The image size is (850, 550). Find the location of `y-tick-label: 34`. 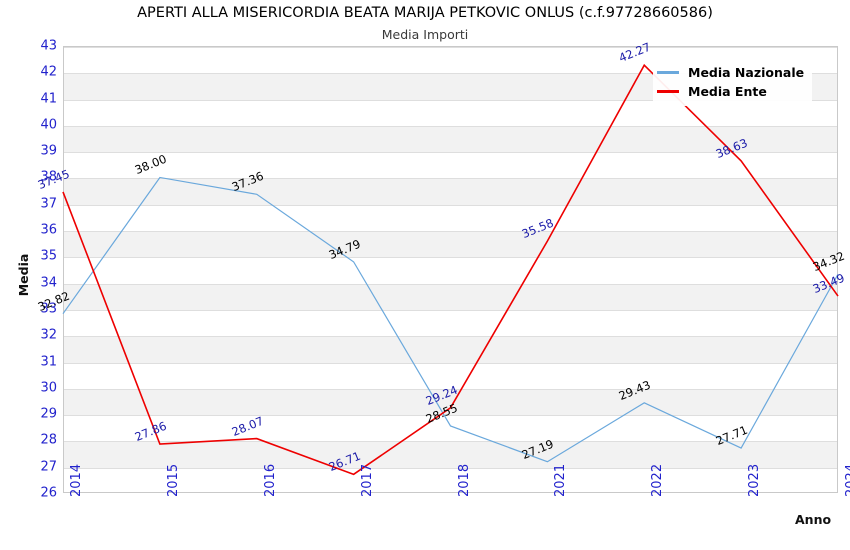

y-tick-label: 34 is located at coordinates (48, 283).